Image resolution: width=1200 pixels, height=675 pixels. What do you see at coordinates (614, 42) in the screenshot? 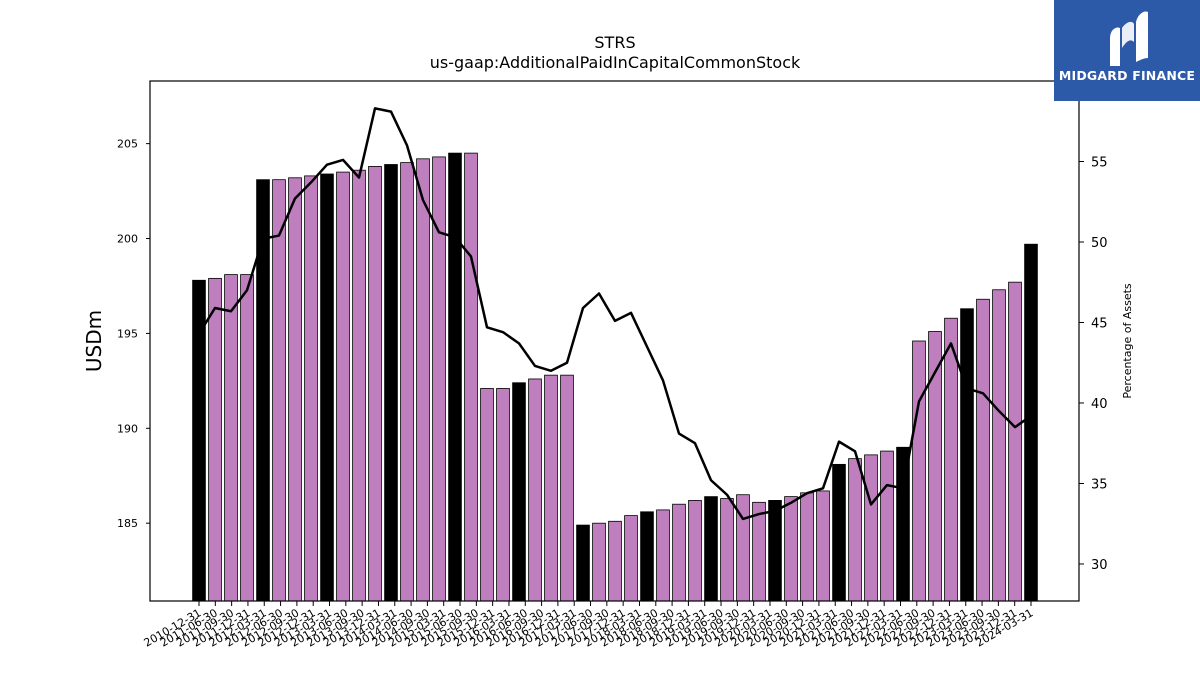
I see `chart-title: STRS` at bounding box center [614, 42].